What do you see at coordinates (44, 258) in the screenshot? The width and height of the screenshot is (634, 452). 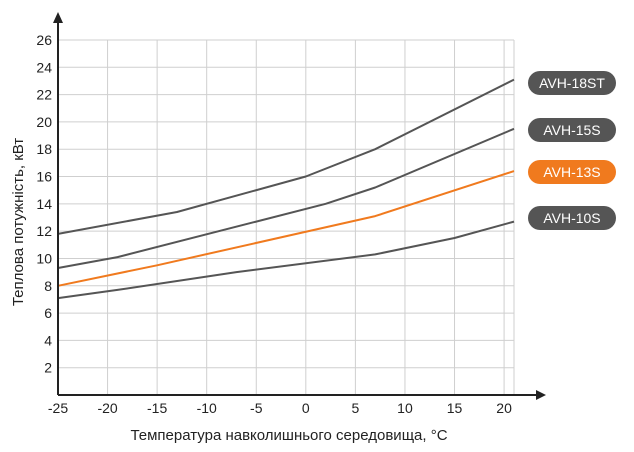 I see `y-tick-label: 10` at bounding box center [44, 258].